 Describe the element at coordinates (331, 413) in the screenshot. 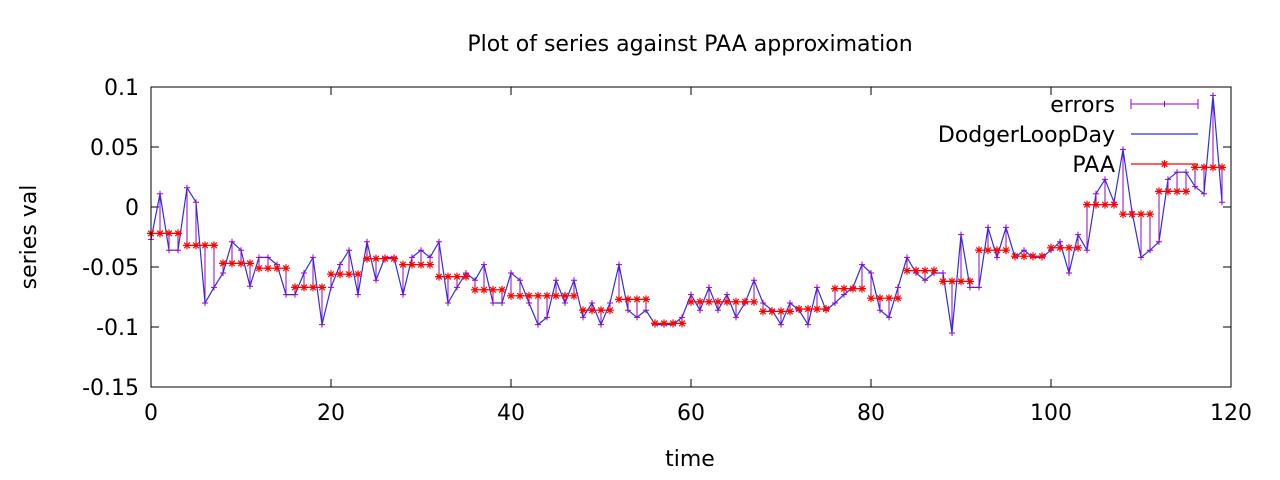

I see `x-tick-label: 20` at that location.